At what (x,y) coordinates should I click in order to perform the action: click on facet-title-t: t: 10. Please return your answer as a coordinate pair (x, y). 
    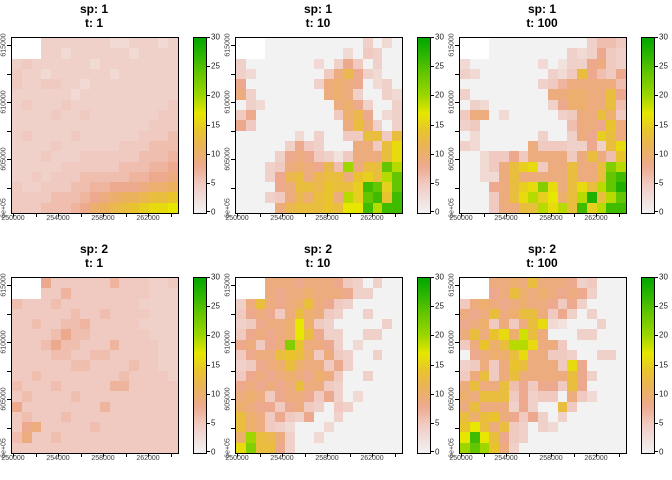
    Looking at the image, I should click on (318, 23).